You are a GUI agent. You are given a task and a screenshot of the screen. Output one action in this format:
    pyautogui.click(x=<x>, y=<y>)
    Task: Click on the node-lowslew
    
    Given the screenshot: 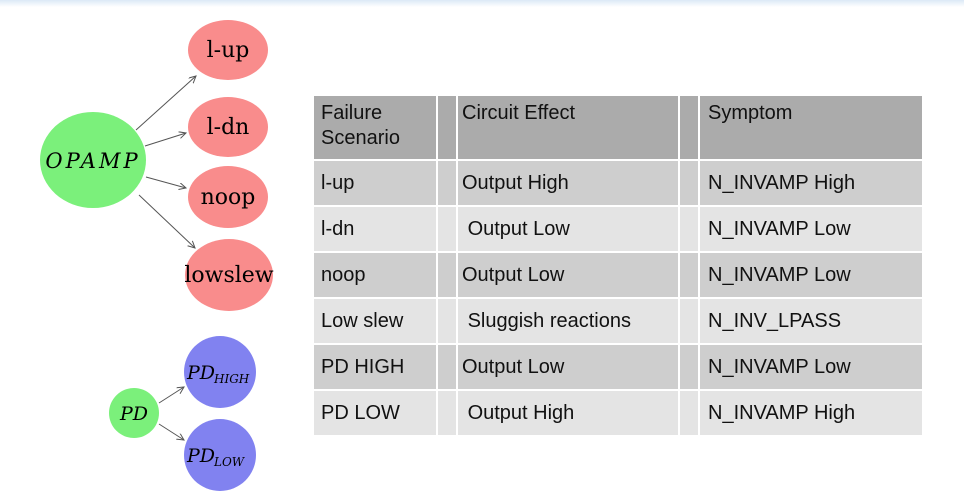 What is the action you would take?
    pyautogui.click(x=229, y=275)
    